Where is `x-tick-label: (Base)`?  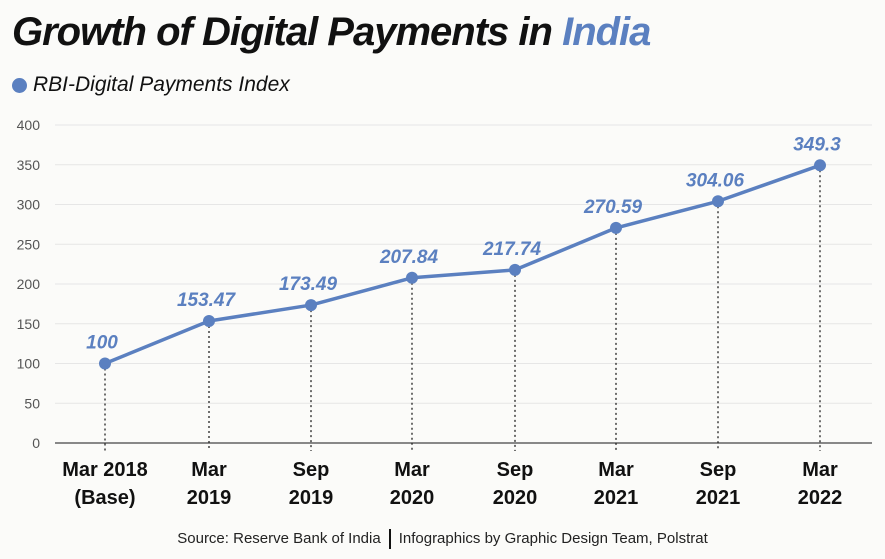
x-tick-label: (Base) is located at coordinates (104, 498).